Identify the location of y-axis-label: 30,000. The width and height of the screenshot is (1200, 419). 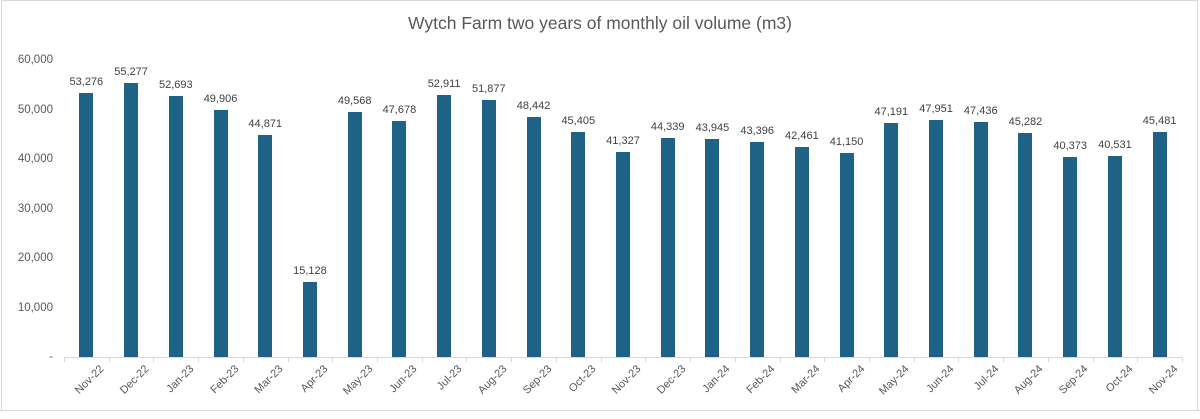
(35, 208).